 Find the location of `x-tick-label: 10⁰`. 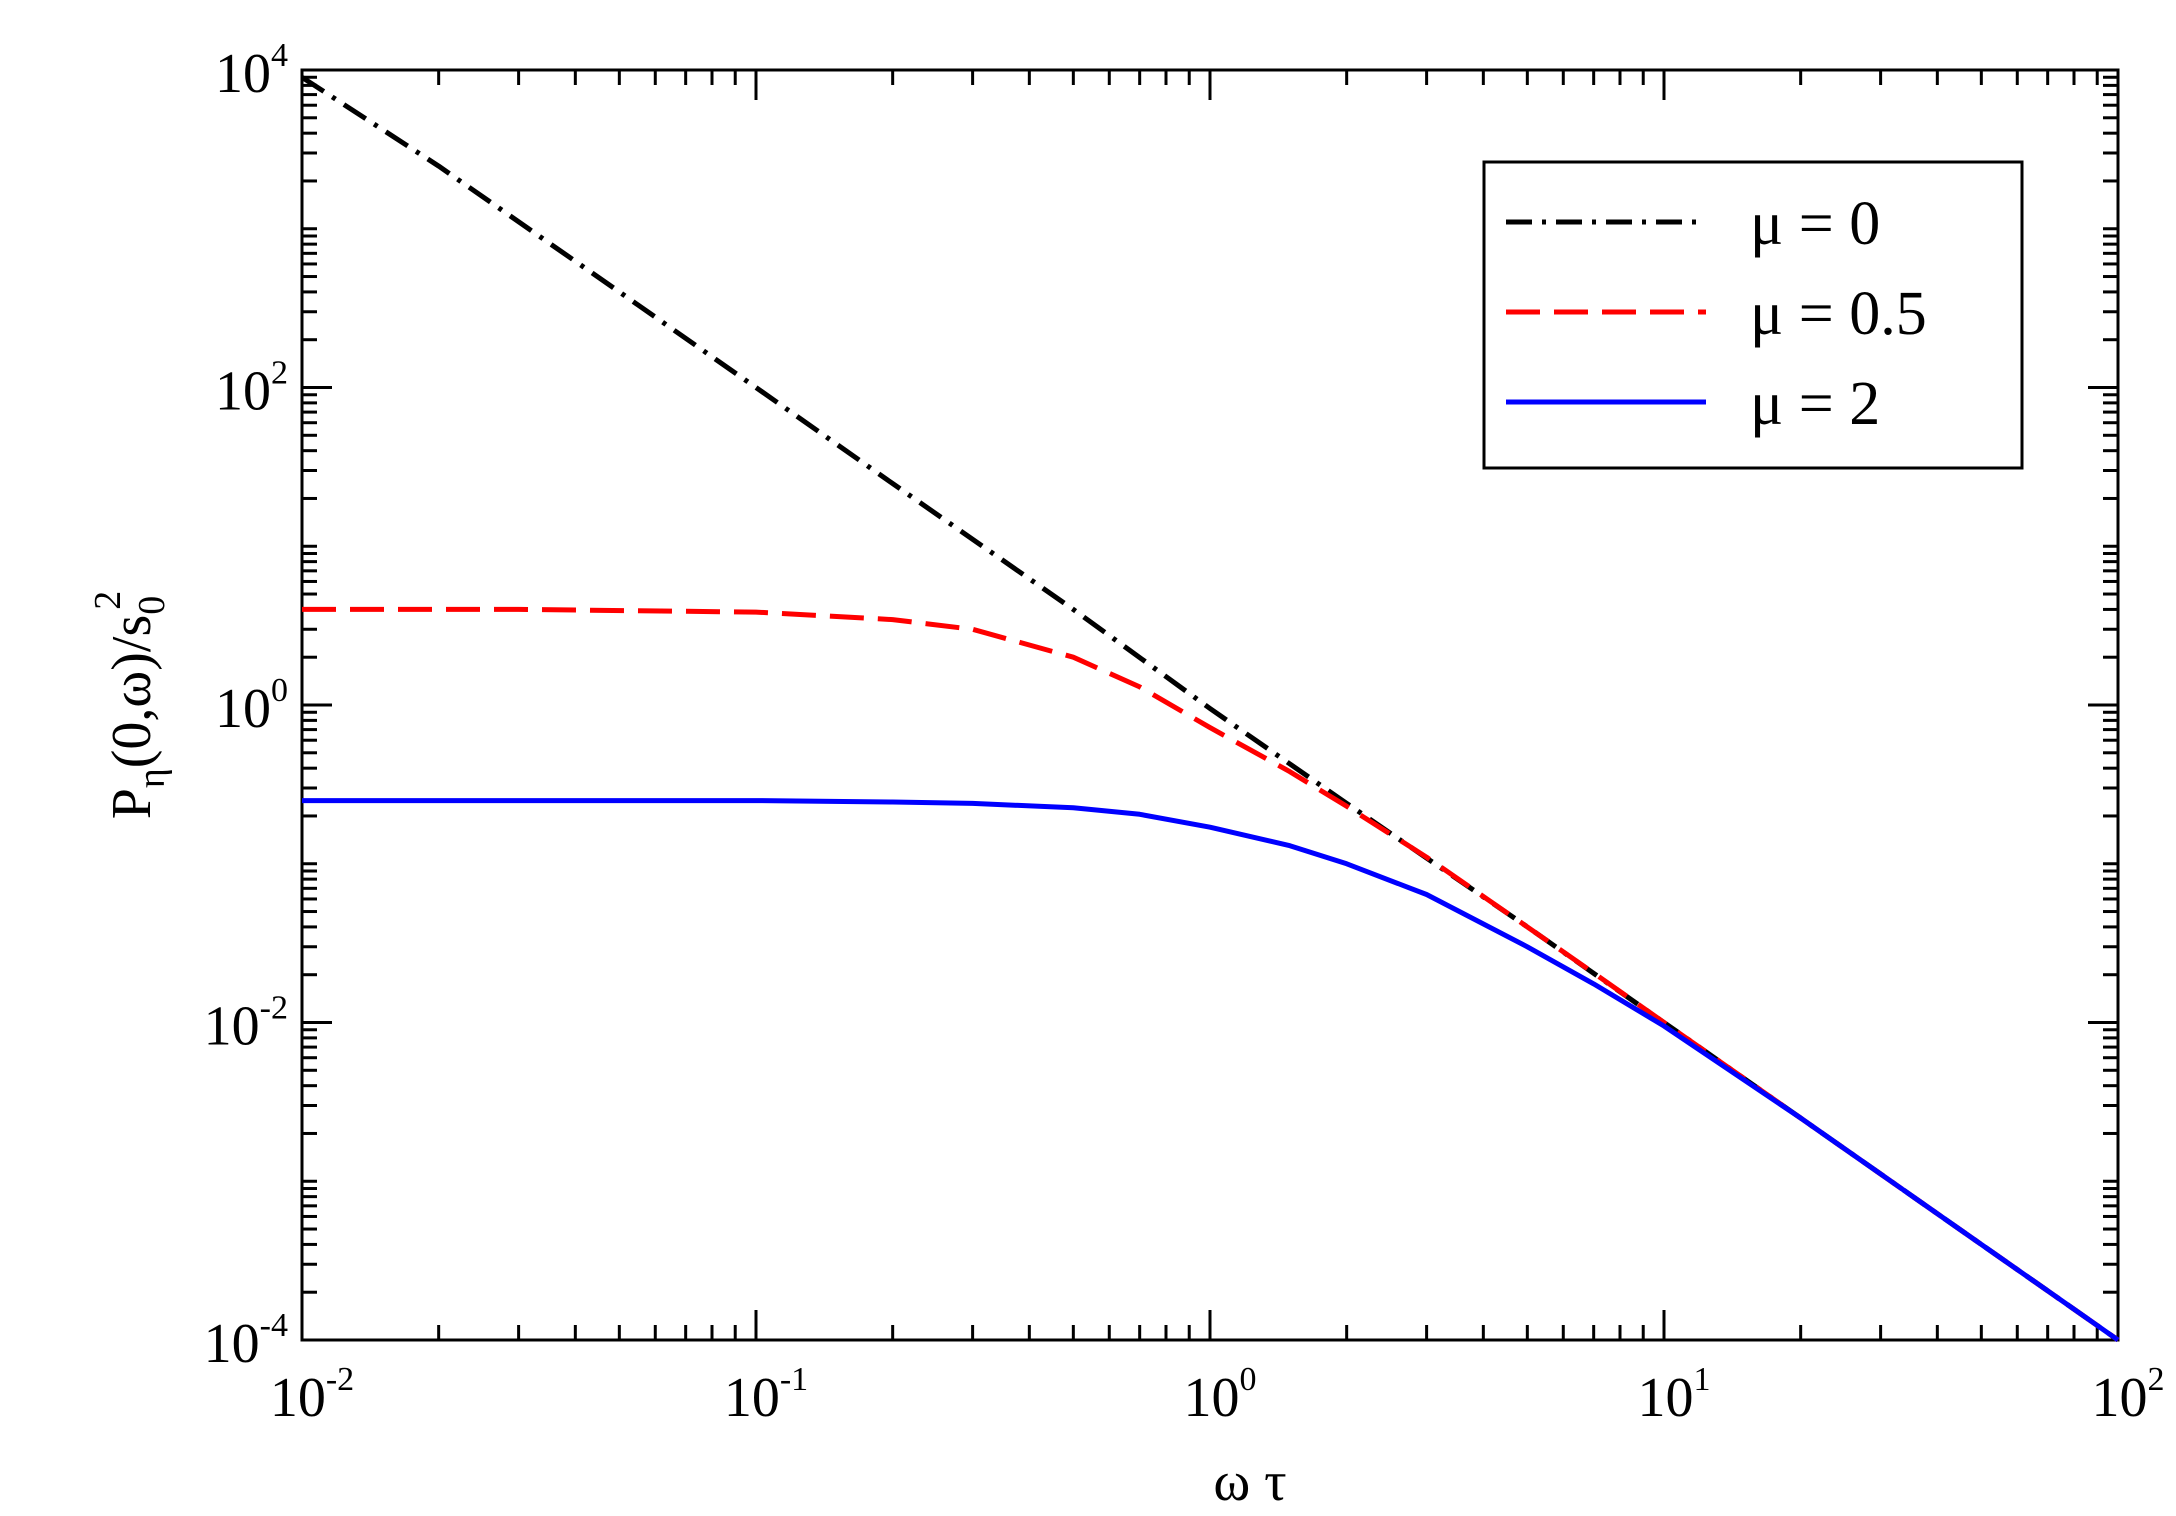

x-tick-label: 10⁰ is located at coordinates (1220, 1395).